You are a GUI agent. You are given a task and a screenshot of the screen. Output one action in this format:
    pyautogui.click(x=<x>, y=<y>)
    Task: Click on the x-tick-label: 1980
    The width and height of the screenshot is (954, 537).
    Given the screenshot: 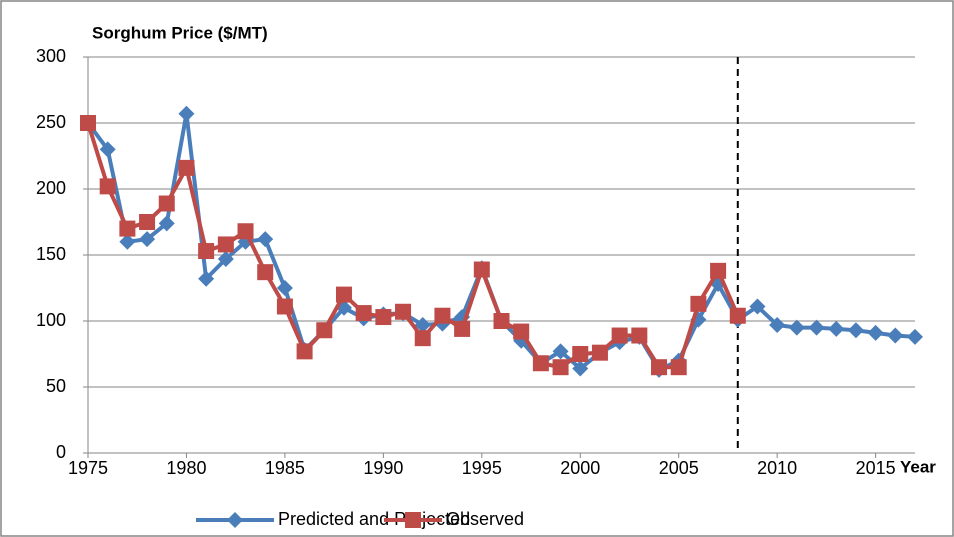 What is the action you would take?
    pyautogui.click(x=186, y=468)
    